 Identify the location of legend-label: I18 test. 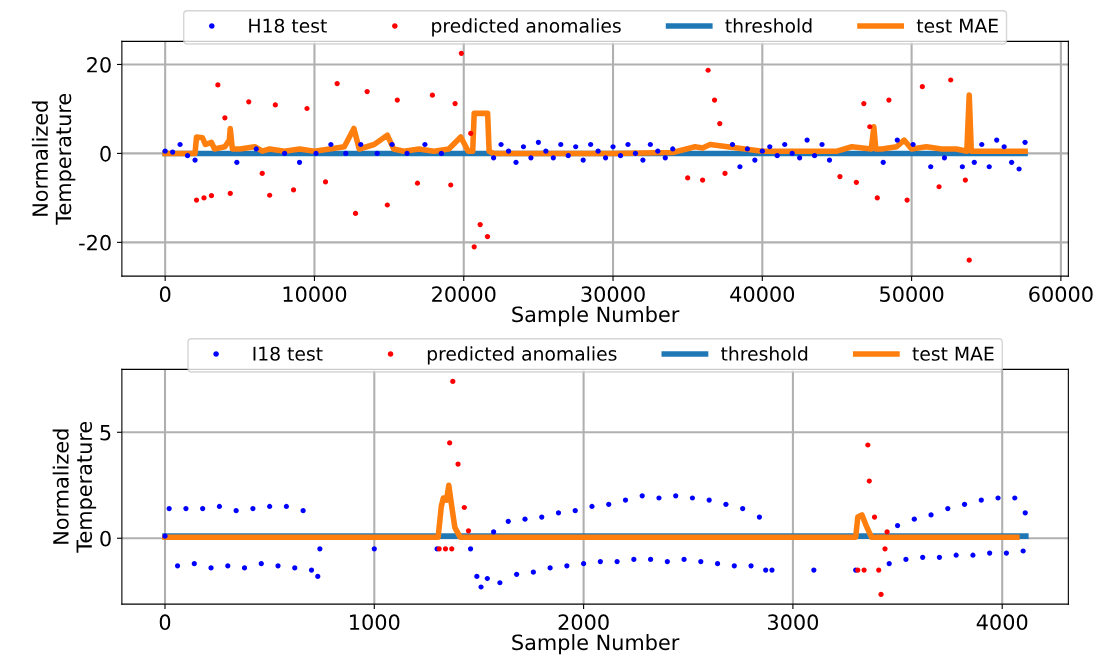
(288, 353).